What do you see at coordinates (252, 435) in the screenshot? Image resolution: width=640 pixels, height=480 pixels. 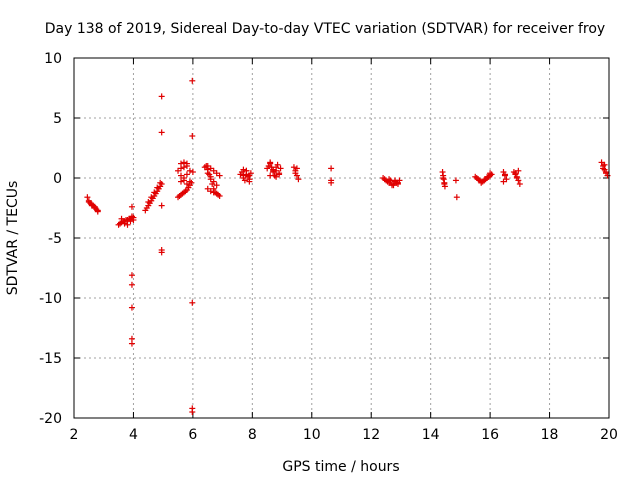 I see `x-tick-label: 8` at bounding box center [252, 435].